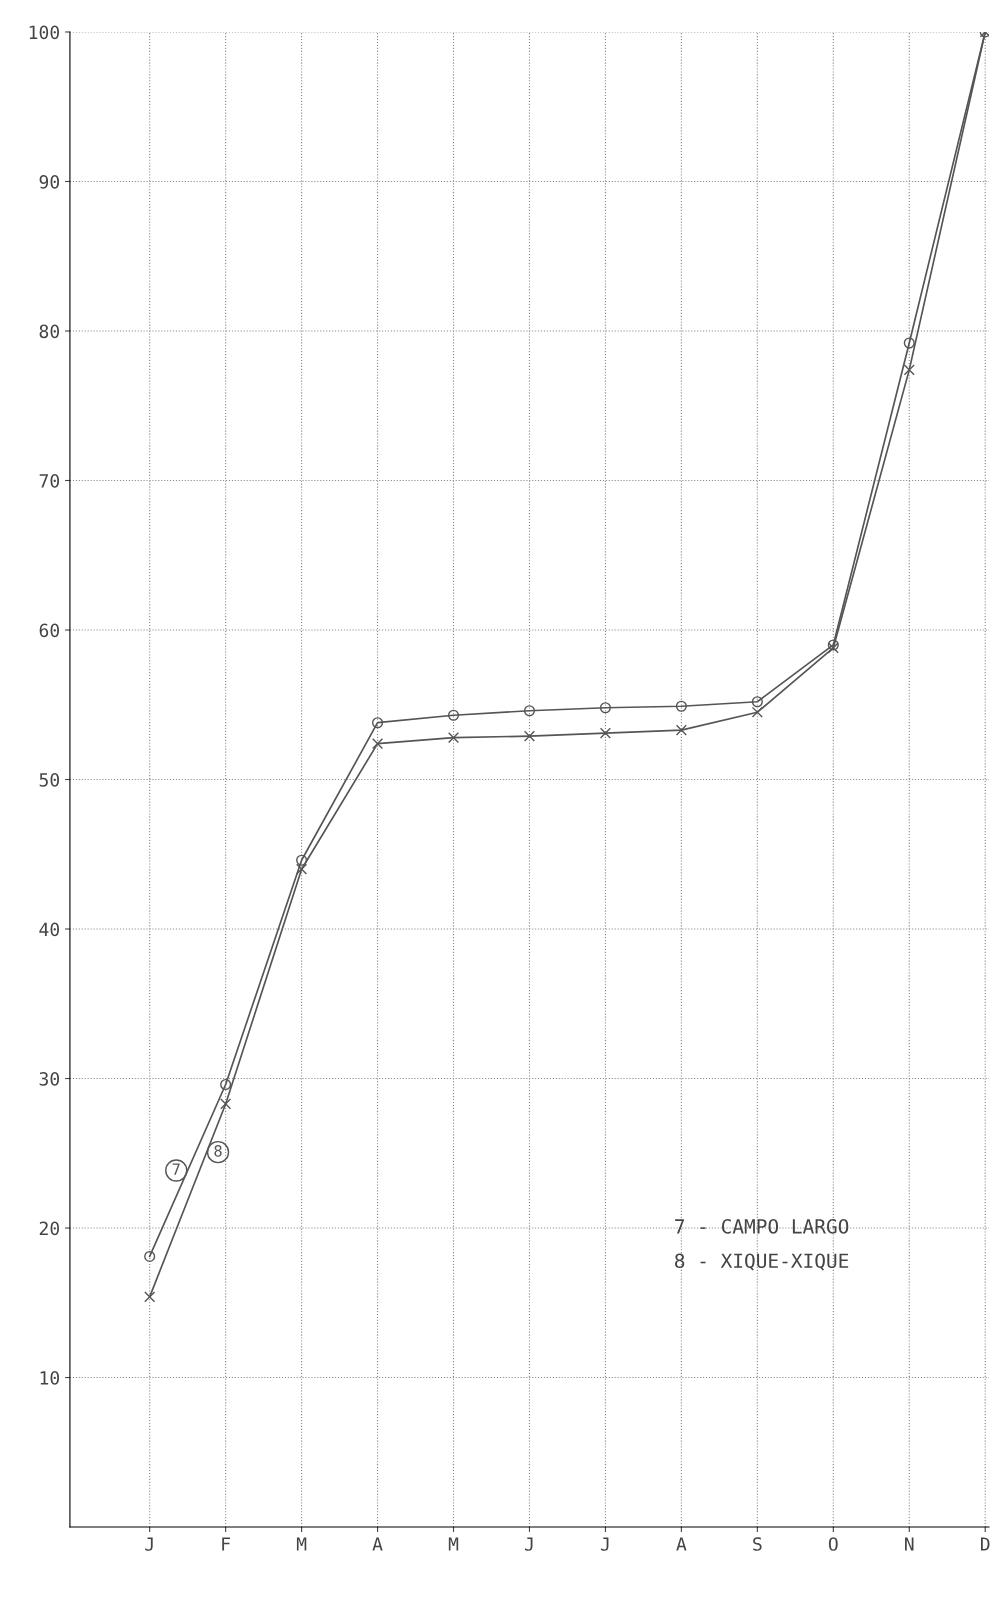 The height and width of the screenshot is (1599, 999). I want to click on annotation: 7 - CAMPO LARGO, so click(762, 1226).